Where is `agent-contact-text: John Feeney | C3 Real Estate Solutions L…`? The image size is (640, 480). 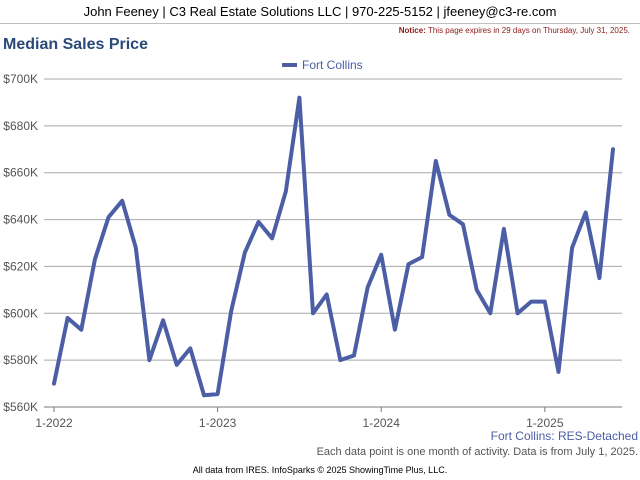 agent-contact-text: John Feeney | C3 Real Estate Solutions L… is located at coordinates (320, 11).